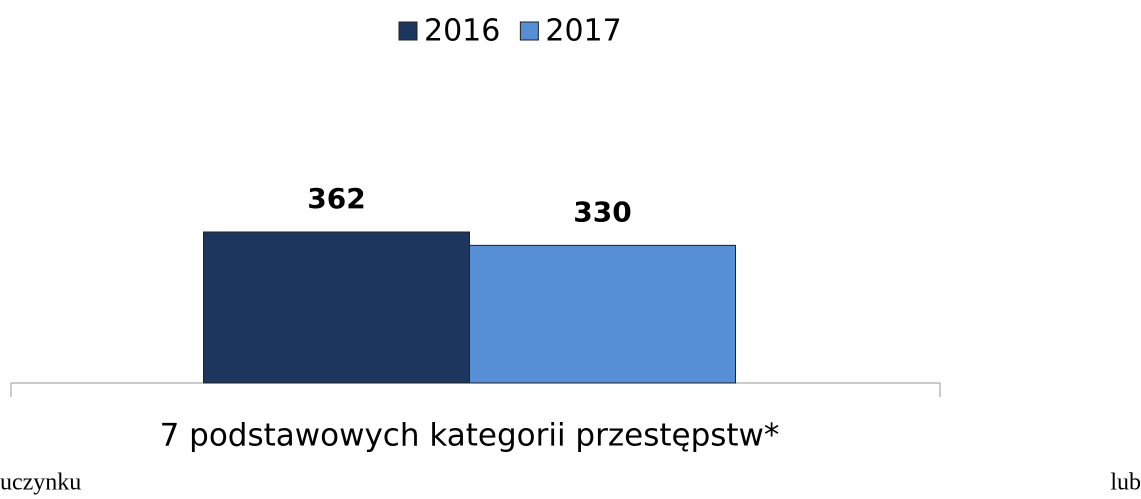 The height and width of the screenshot is (499, 1141). I want to click on x-tick-label: 7 podstawowych kategorii przestępstw*, so click(470, 436).